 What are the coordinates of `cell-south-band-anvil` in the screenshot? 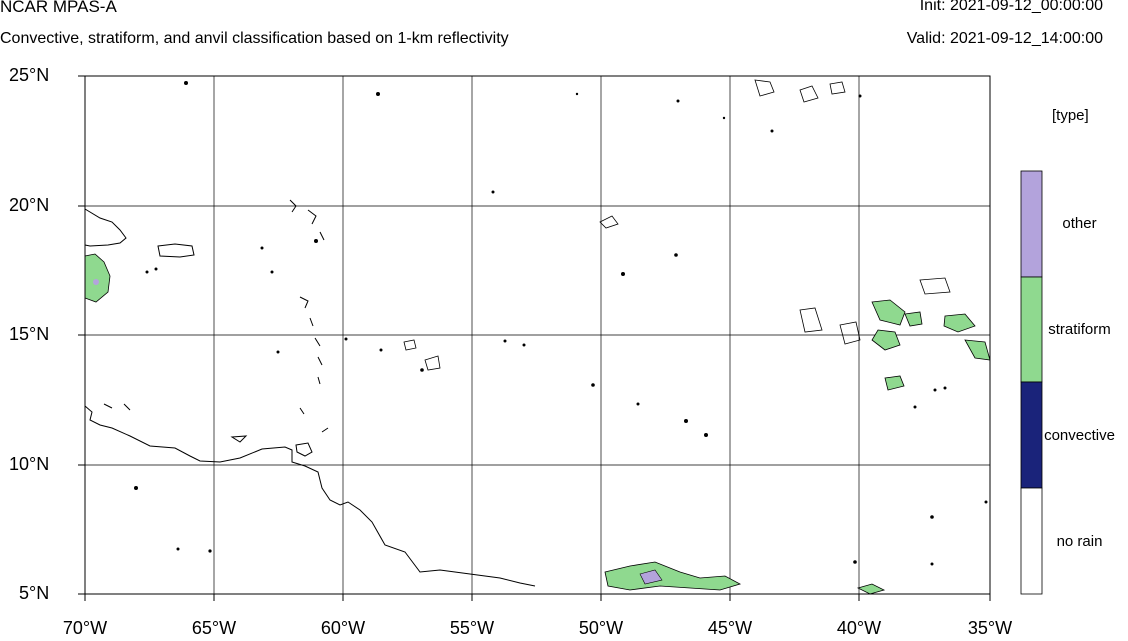 It's located at (651, 577).